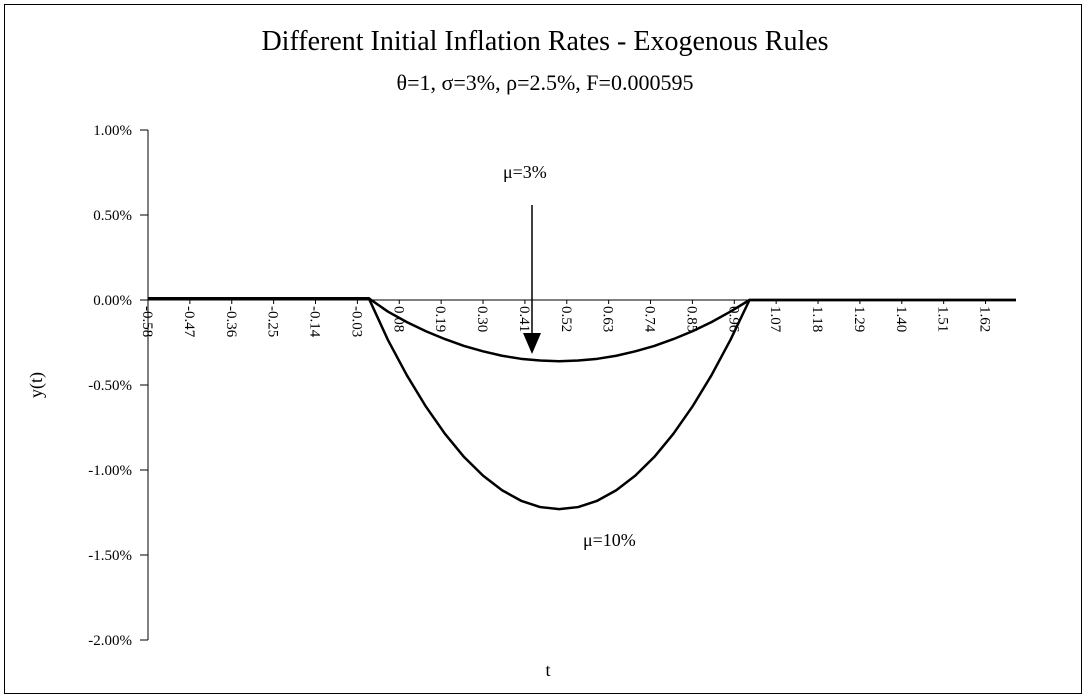  I want to click on x-tick-label: 0.74, so click(650, 319).